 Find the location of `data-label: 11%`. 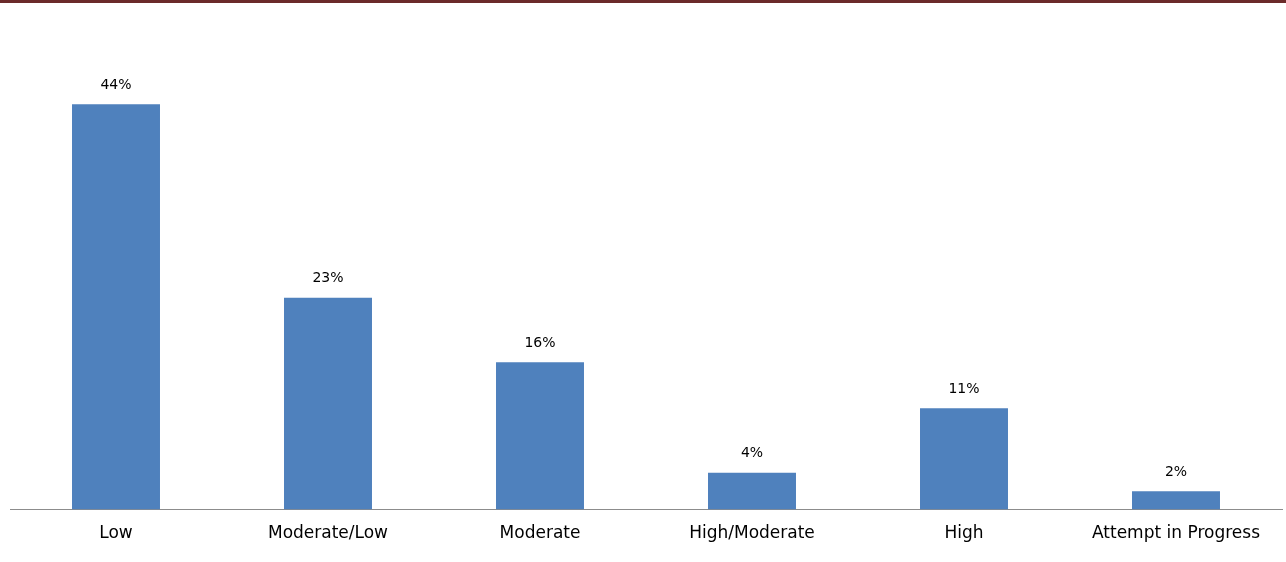

data-label: 11% is located at coordinates (964, 387).